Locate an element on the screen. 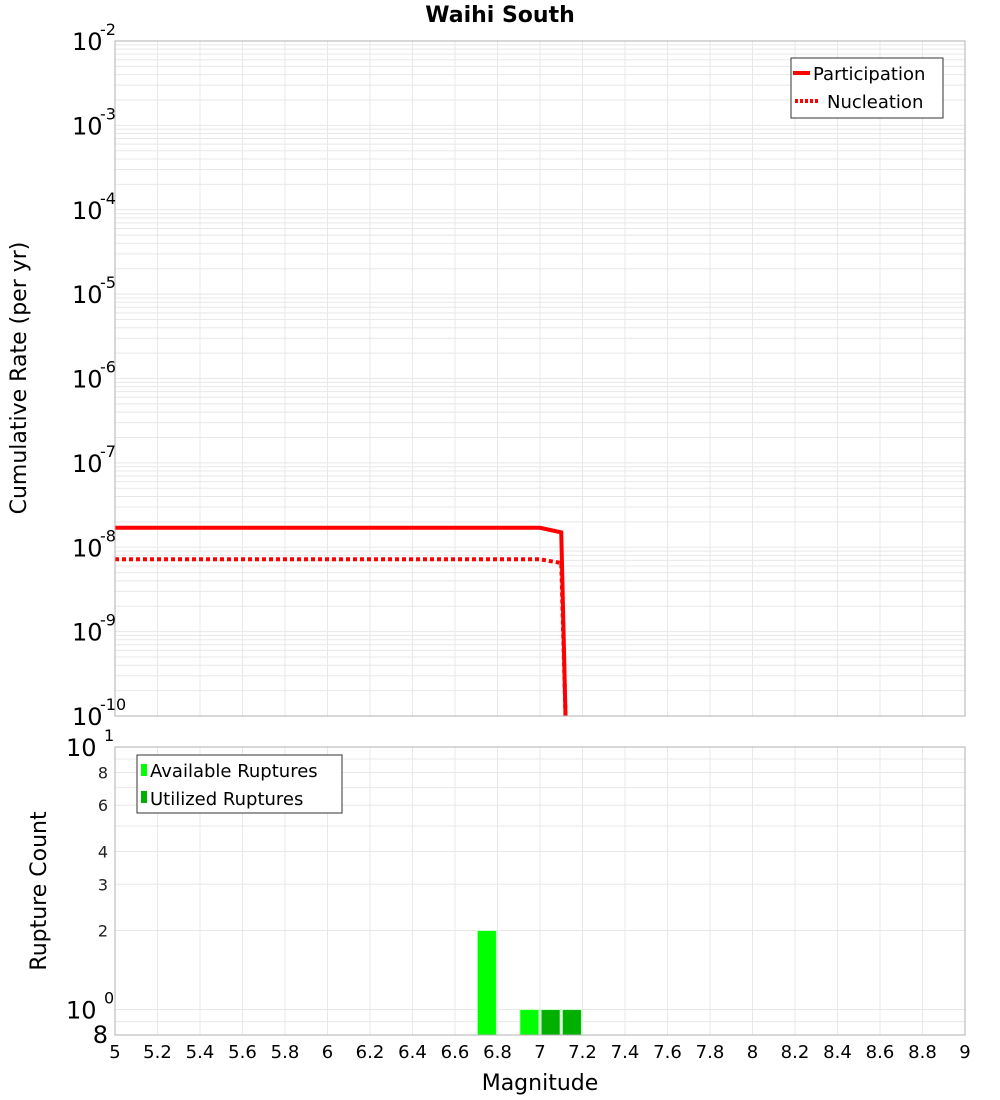 Image resolution: width=1000 pixels, height=1100 pixels. x-tick-label: 9 is located at coordinates (964, 1052).